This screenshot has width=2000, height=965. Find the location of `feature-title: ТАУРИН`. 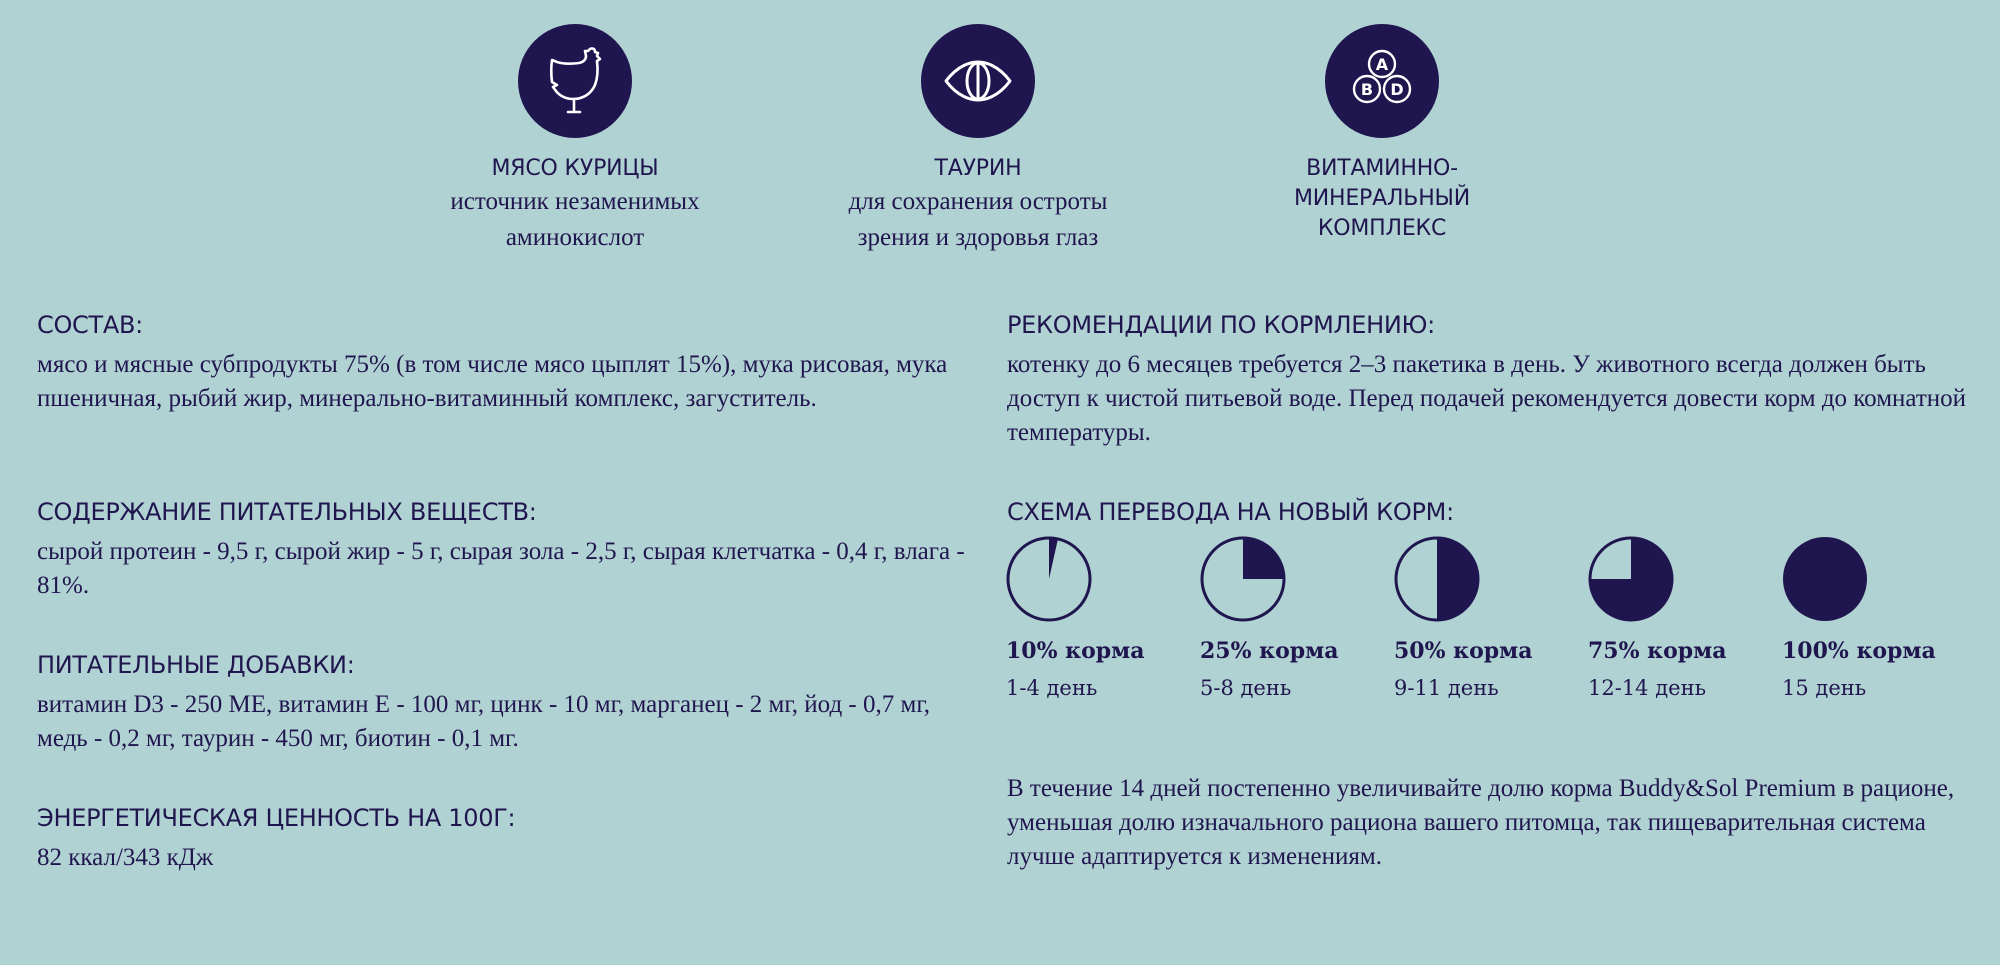

feature-title: ТАУРИН is located at coordinates (978, 168).